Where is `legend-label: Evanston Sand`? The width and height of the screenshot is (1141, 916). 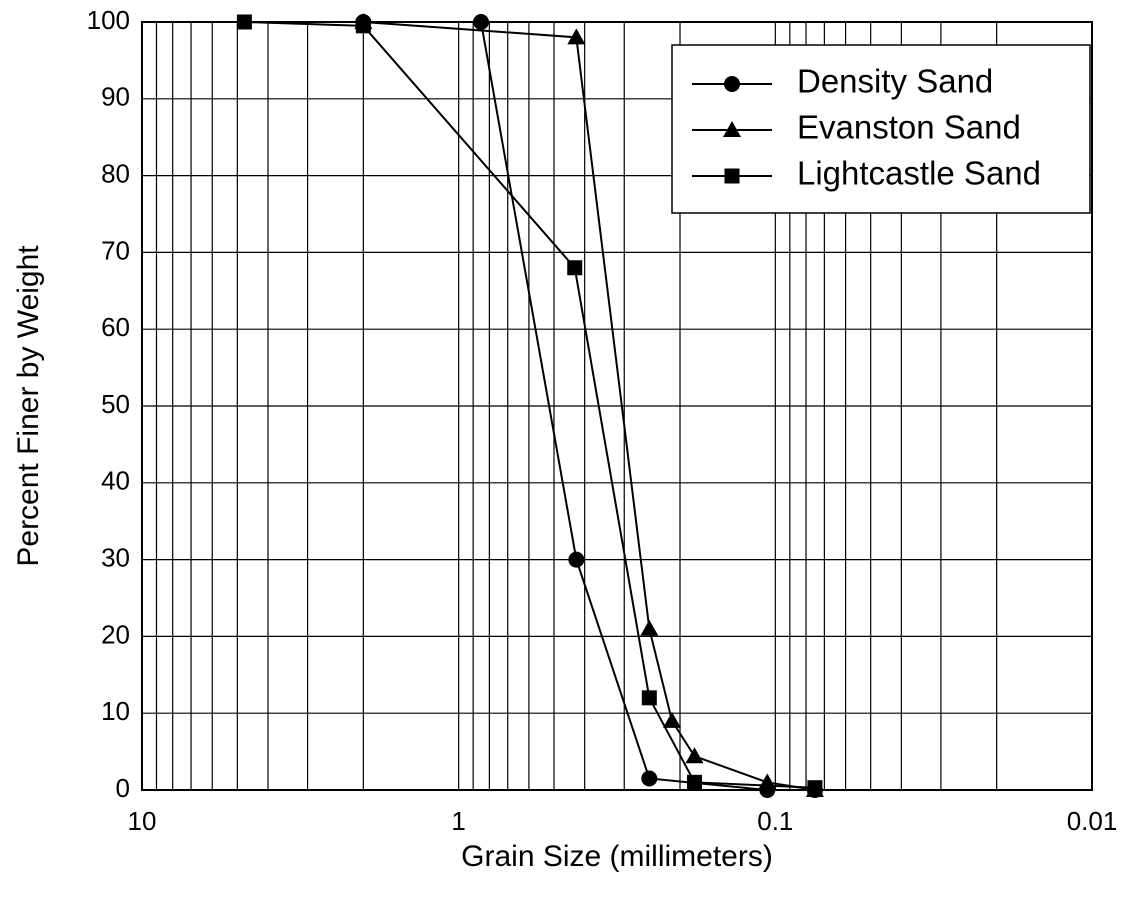
legend-label: Evanston Sand is located at coordinates (909, 127).